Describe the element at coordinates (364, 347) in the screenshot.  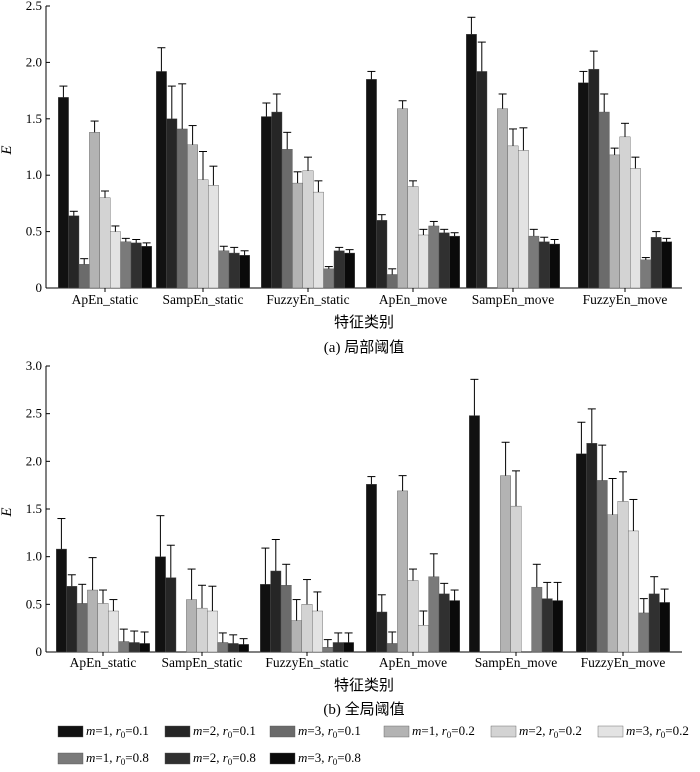
I see `panel-caption: (a) 局部阈值` at that location.